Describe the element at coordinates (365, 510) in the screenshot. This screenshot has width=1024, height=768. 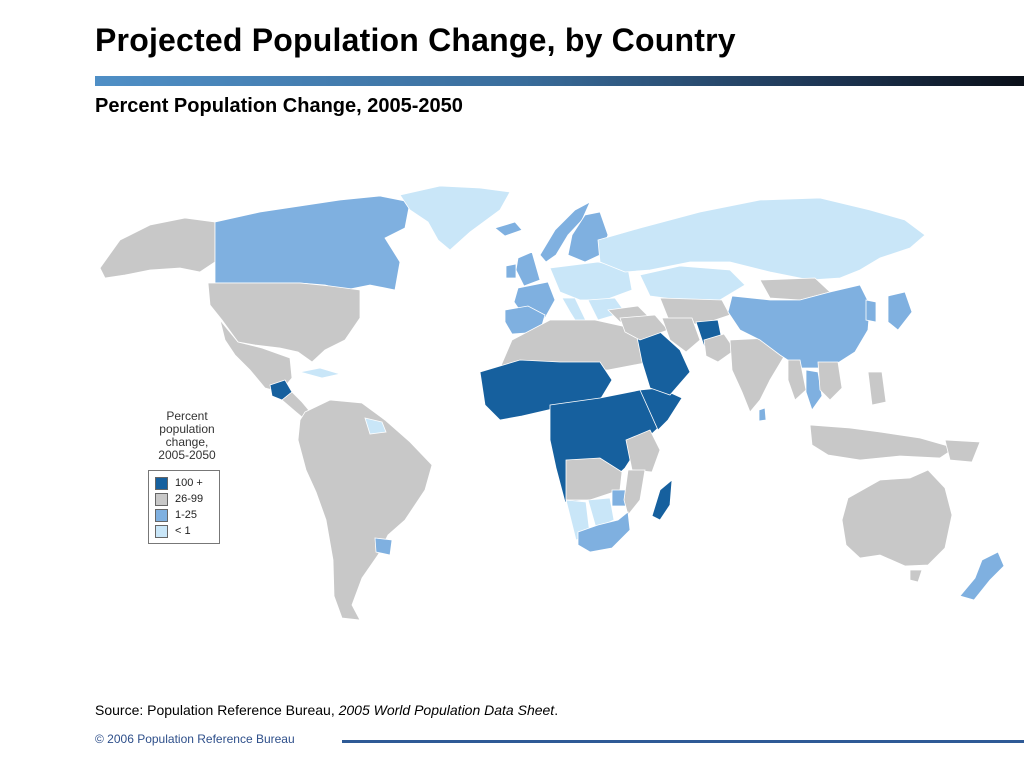
I see `map-region-south-america` at that location.